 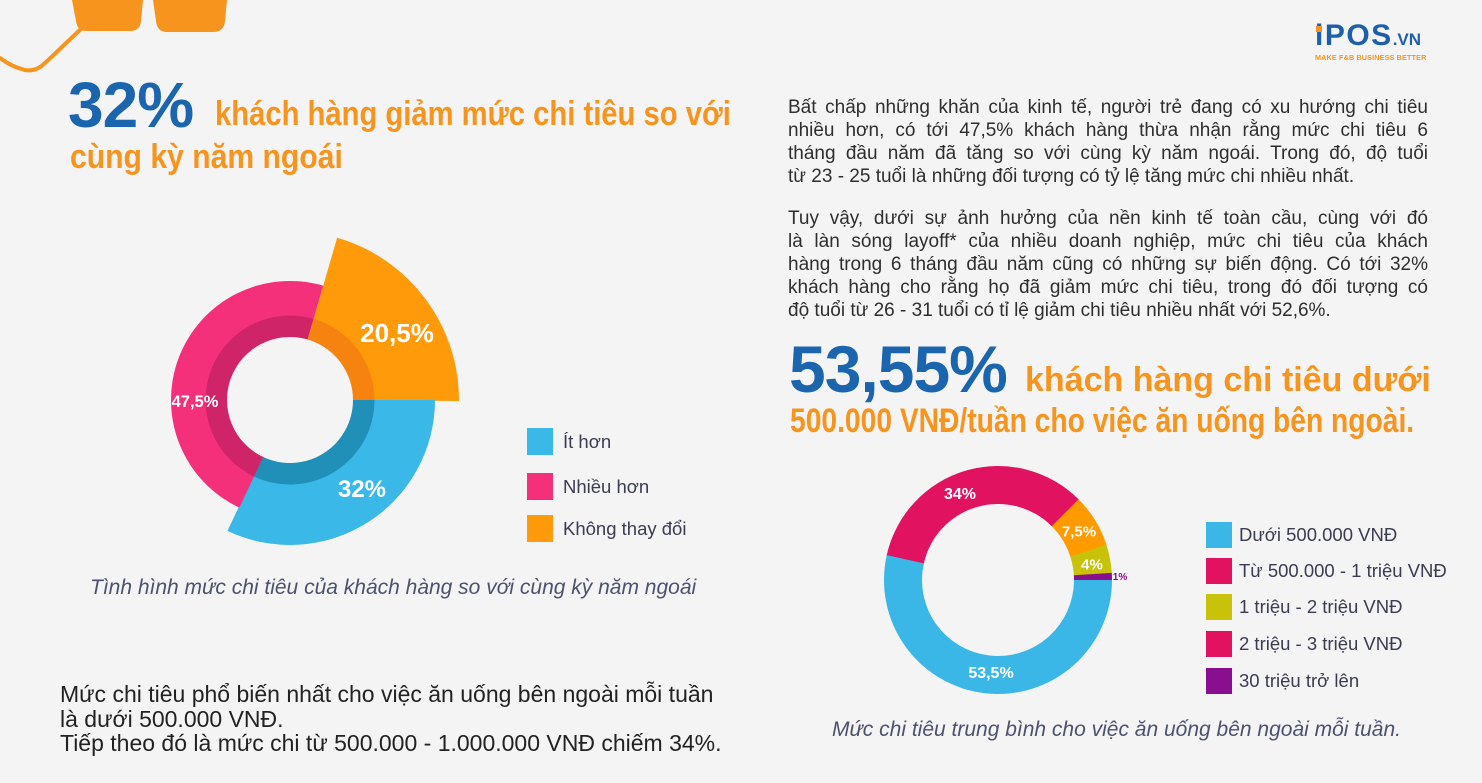 I want to click on chart2-label-500k-1m: 34%, so click(x=960, y=494).